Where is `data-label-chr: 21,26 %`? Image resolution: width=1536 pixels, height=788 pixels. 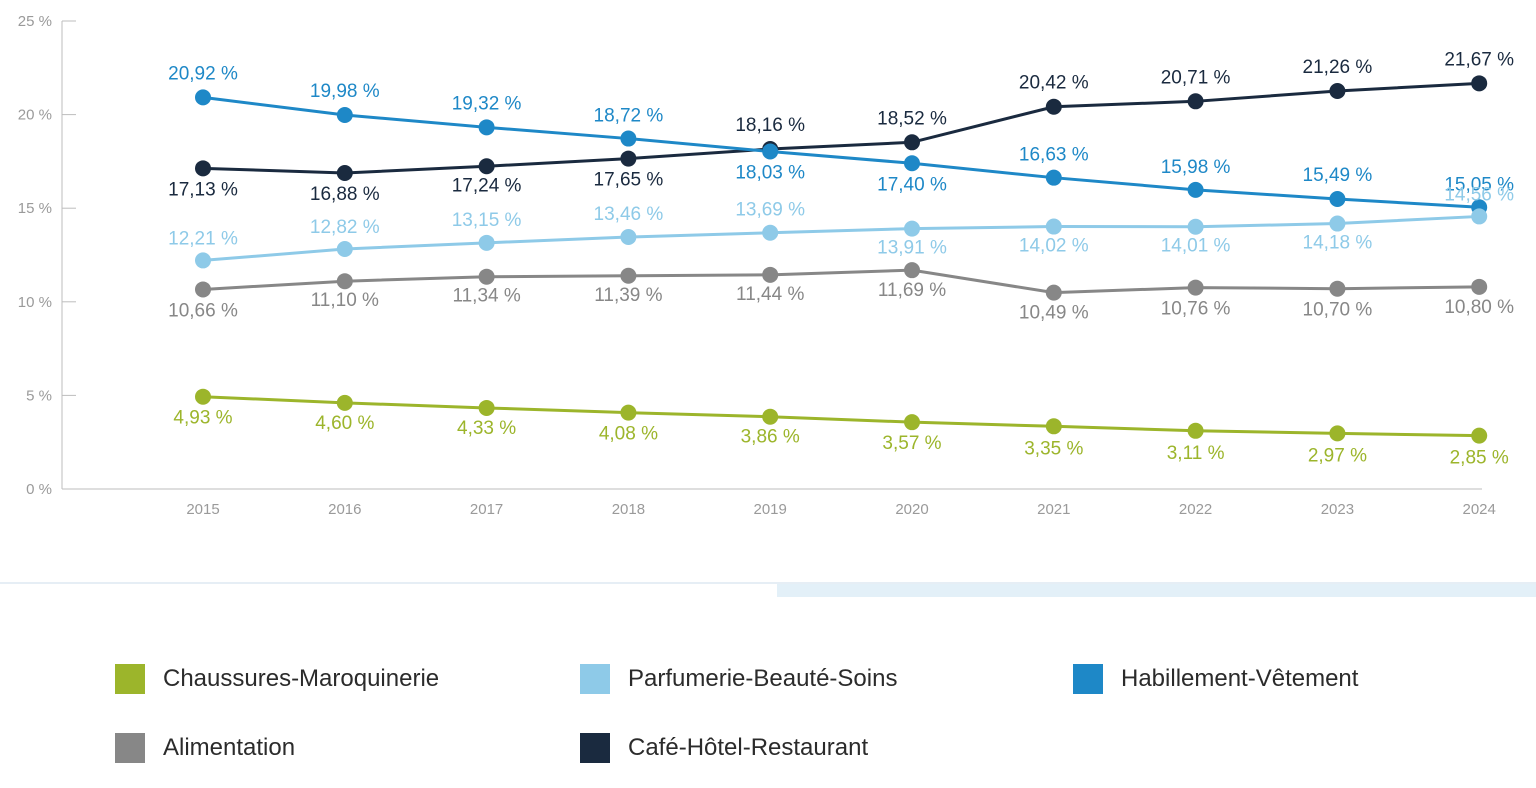
data-label-chr: 21,26 % is located at coordinates (1338, 67).